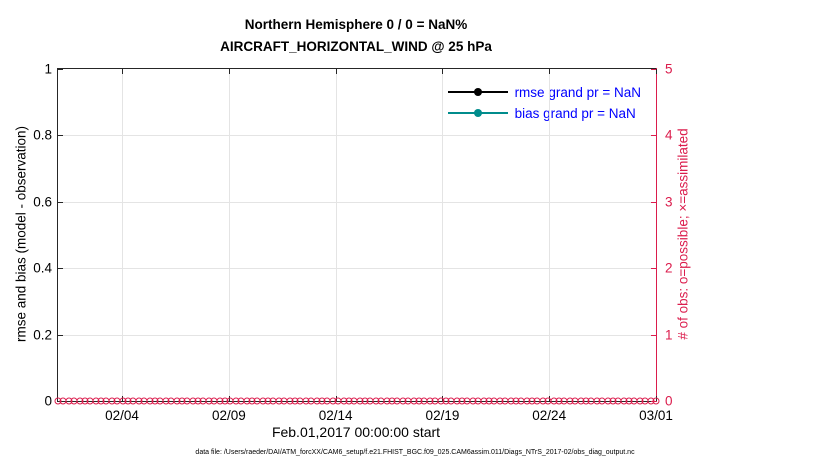  I want to click on y-tick-label-right: 1, so click(669, 335).